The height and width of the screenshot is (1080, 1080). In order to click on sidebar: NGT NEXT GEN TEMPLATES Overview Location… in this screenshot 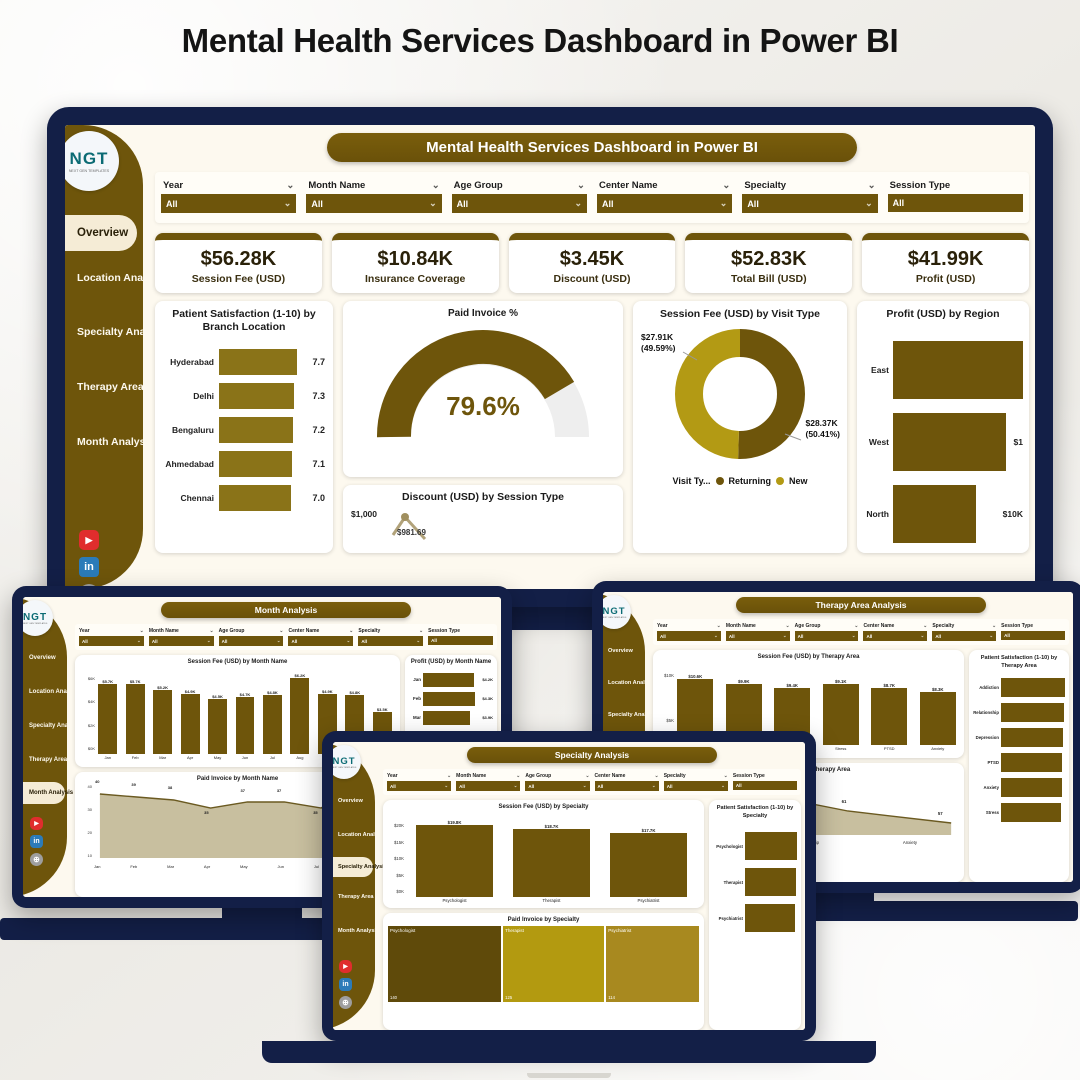, I will do `click(127, 357)`.